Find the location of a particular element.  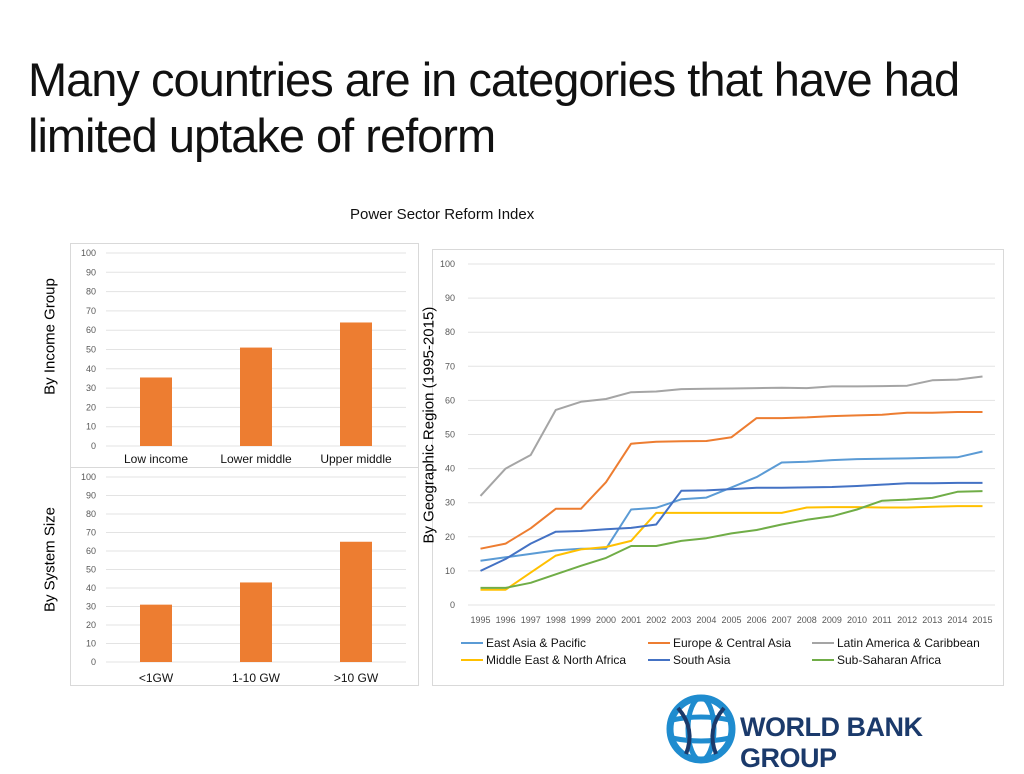

bar--10-gw is located at coordinates (356, 601).